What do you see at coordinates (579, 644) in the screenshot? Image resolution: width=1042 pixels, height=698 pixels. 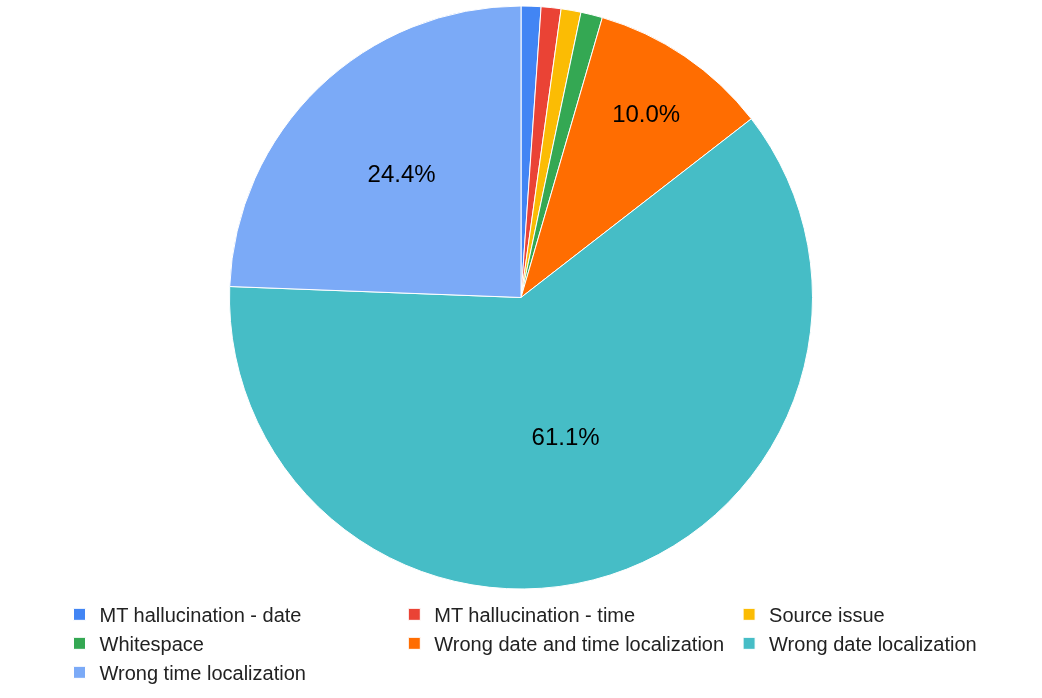 I see `legend-label: Wrong date and time localization` at bounding box center [579, 644].